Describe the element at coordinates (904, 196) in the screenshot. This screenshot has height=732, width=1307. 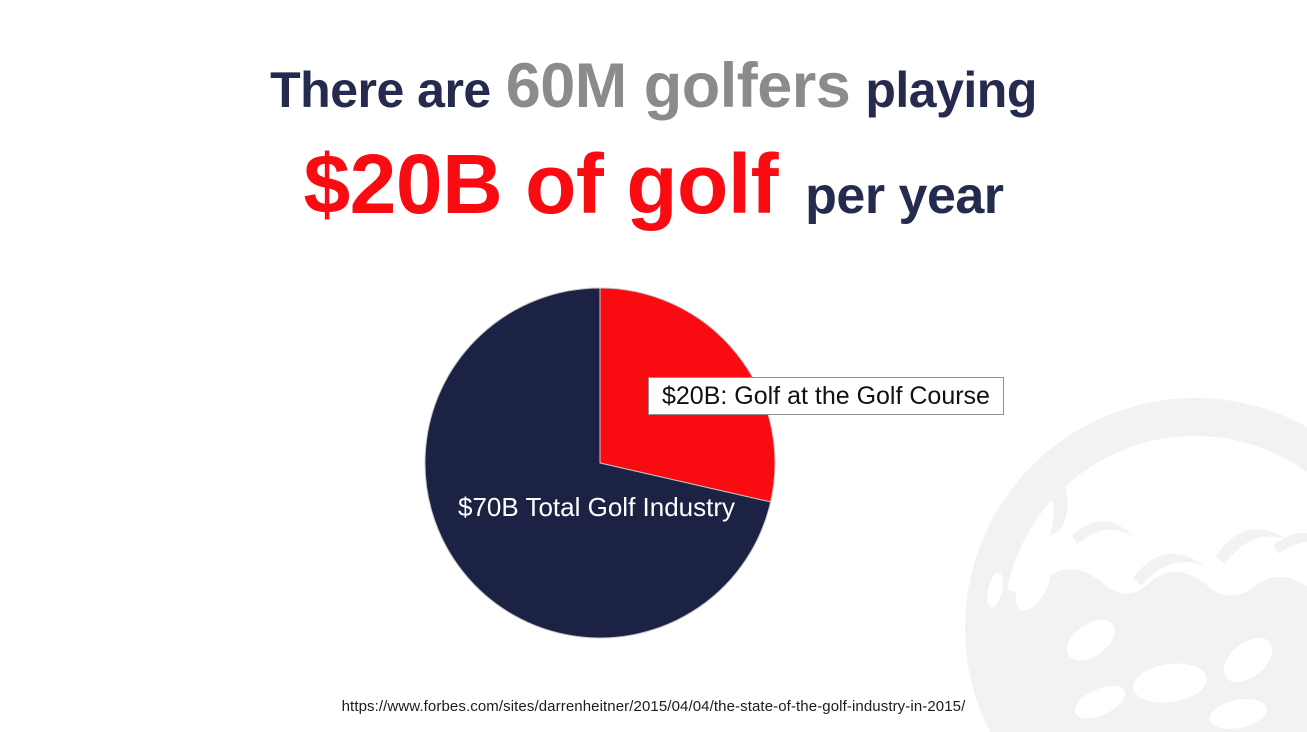
I see `headline-line2-tail: per year` at that location.